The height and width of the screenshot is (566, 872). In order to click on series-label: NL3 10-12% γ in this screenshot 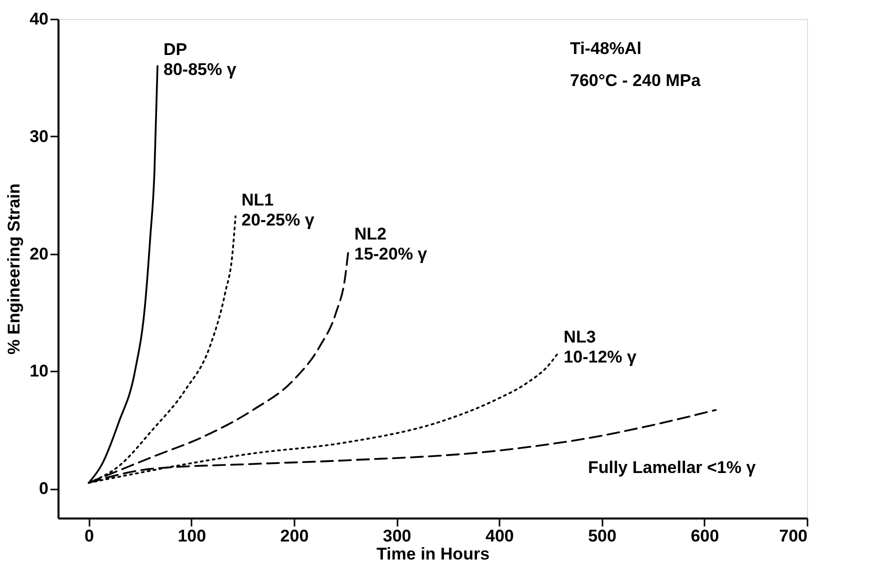, I will do `click(600, 347)`.